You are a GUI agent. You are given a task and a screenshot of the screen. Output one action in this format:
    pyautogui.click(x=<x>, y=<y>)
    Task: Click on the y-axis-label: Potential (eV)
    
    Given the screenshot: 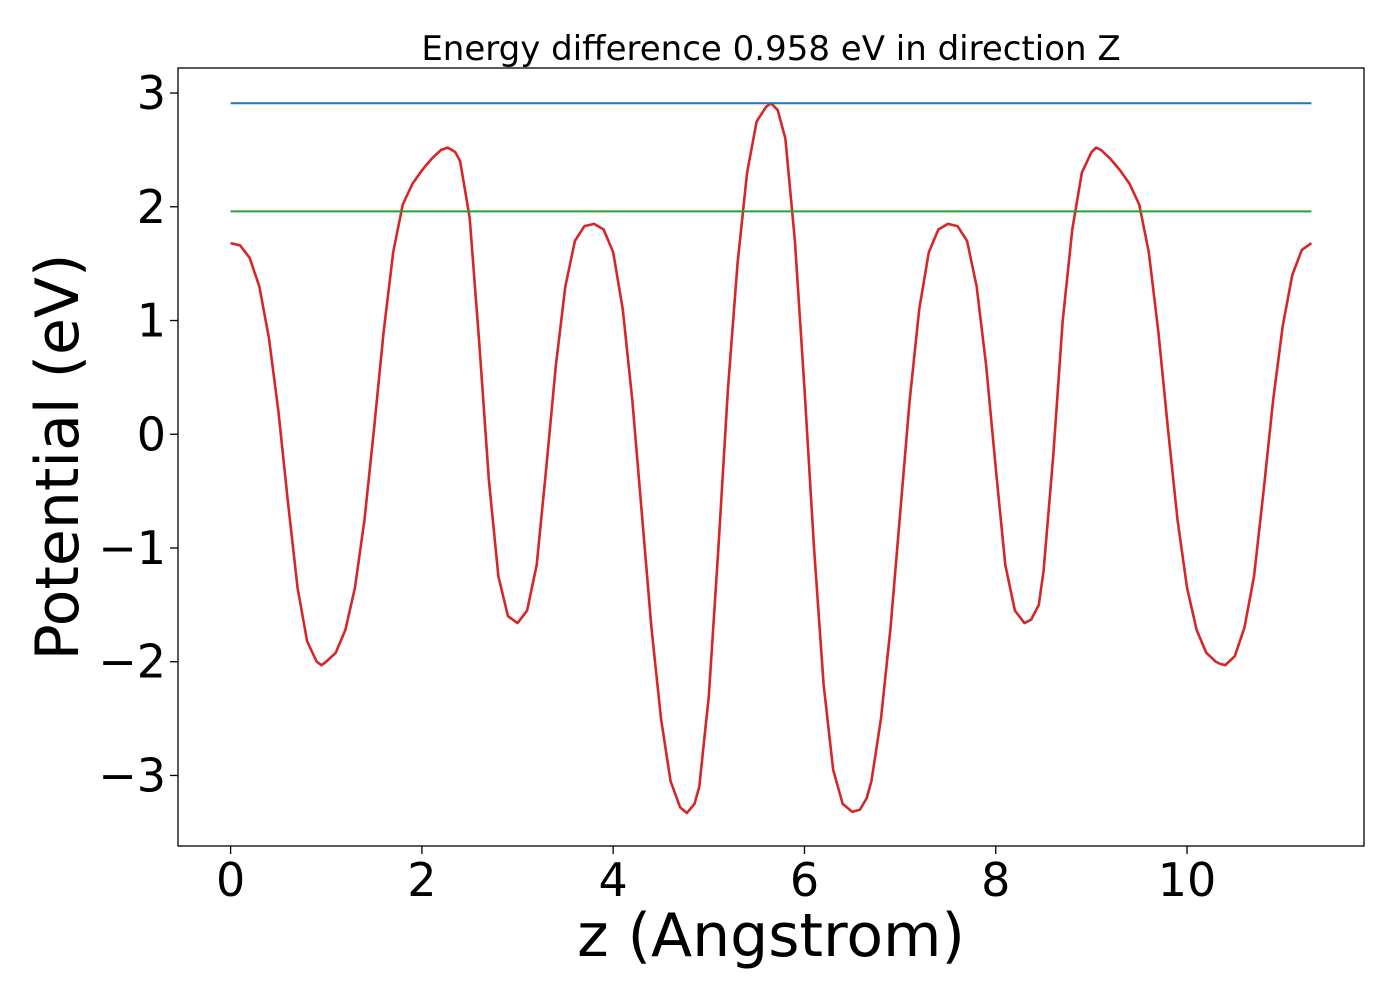 What is the action you would take?
    pyautogui.click(x=58, y=457)
    